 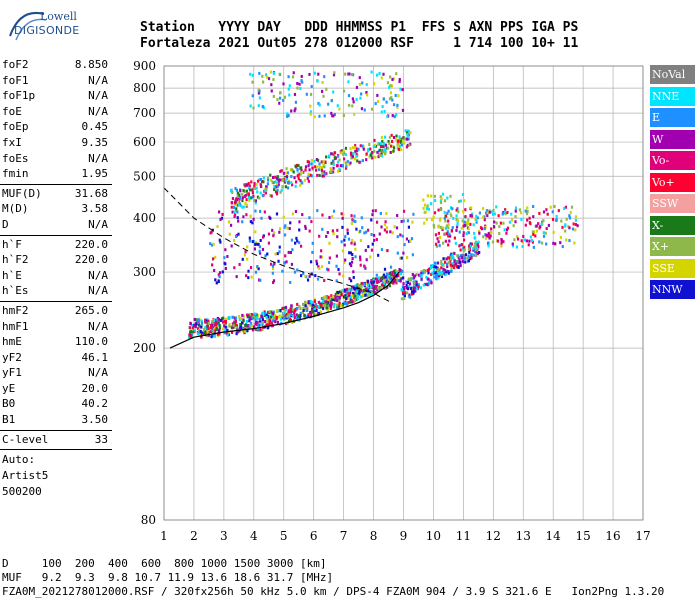 I want to click on param-value: 220.0, so click(x=91, y=244).